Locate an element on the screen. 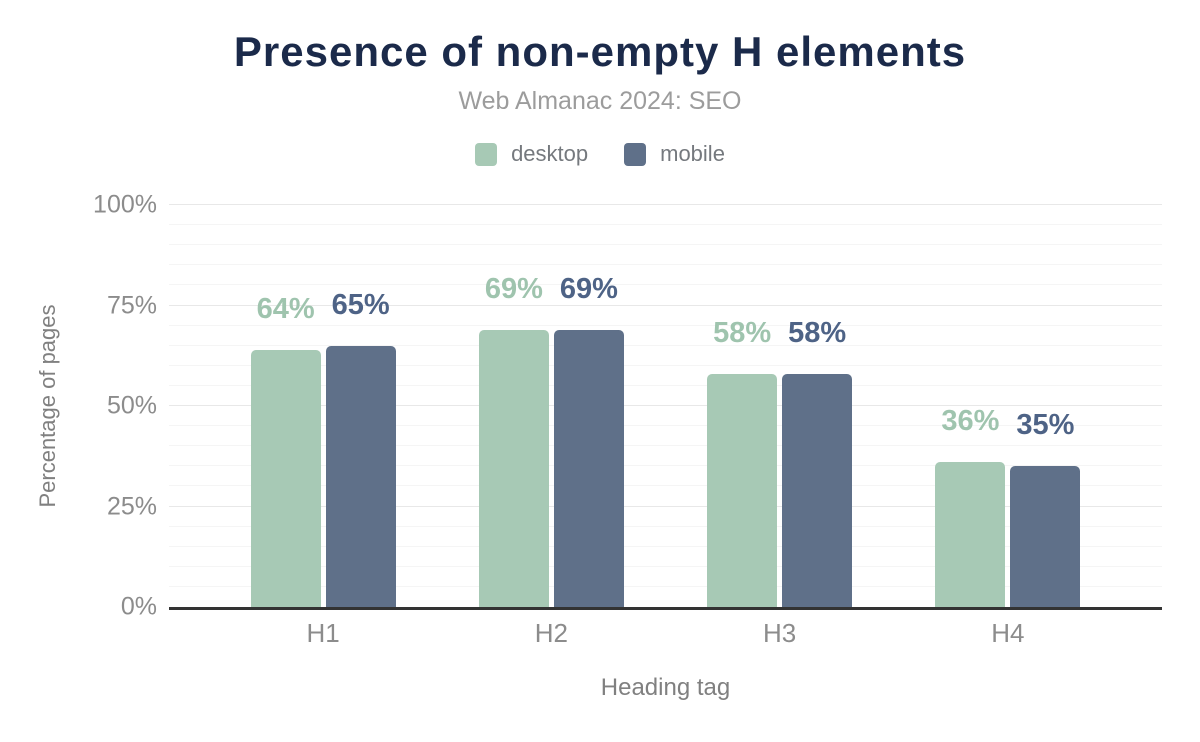 This screenshot has width=1200, height=742. x-tick-h1: H1 is located at coordinates (323, 633).